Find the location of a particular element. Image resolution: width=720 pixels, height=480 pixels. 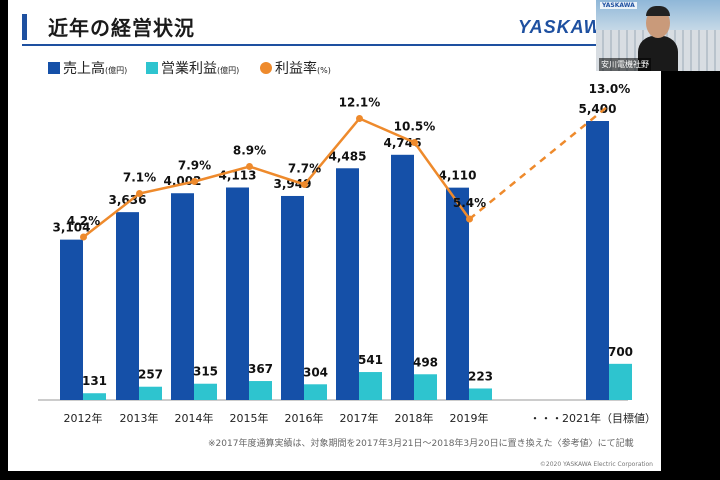

legend-label-margin: 利益率 is located at coordinates (296, 69).